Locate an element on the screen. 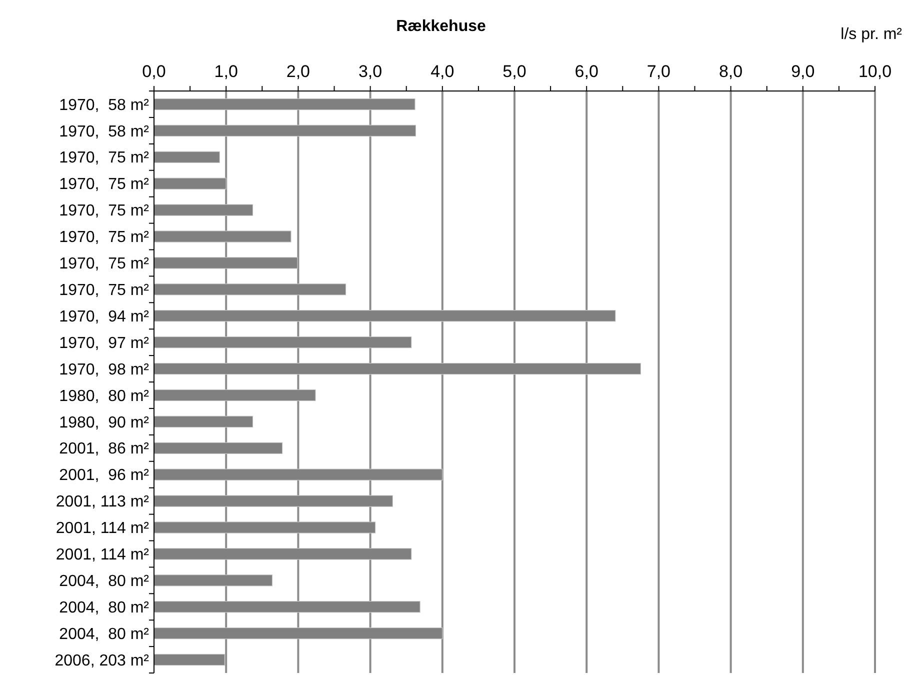 The width and height of the screenshot is (907, 675). x-tick-label: 9,0 is located at coordinates (803, 71).